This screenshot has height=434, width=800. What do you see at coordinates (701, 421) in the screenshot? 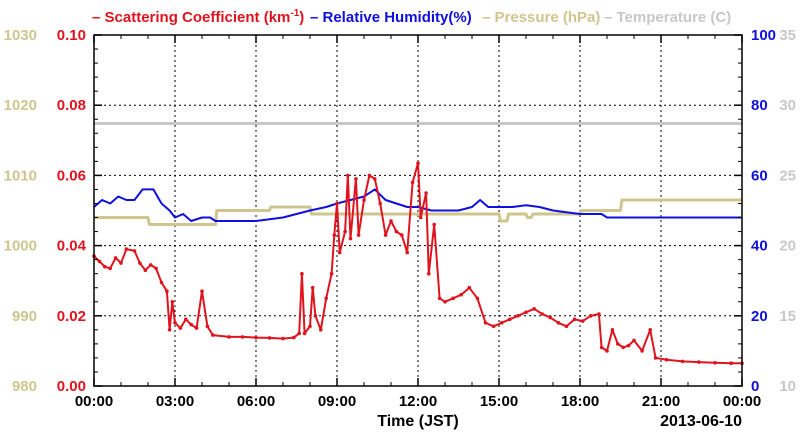
I see `date-label: 2013-06-10` at bounding box center [701, 421].